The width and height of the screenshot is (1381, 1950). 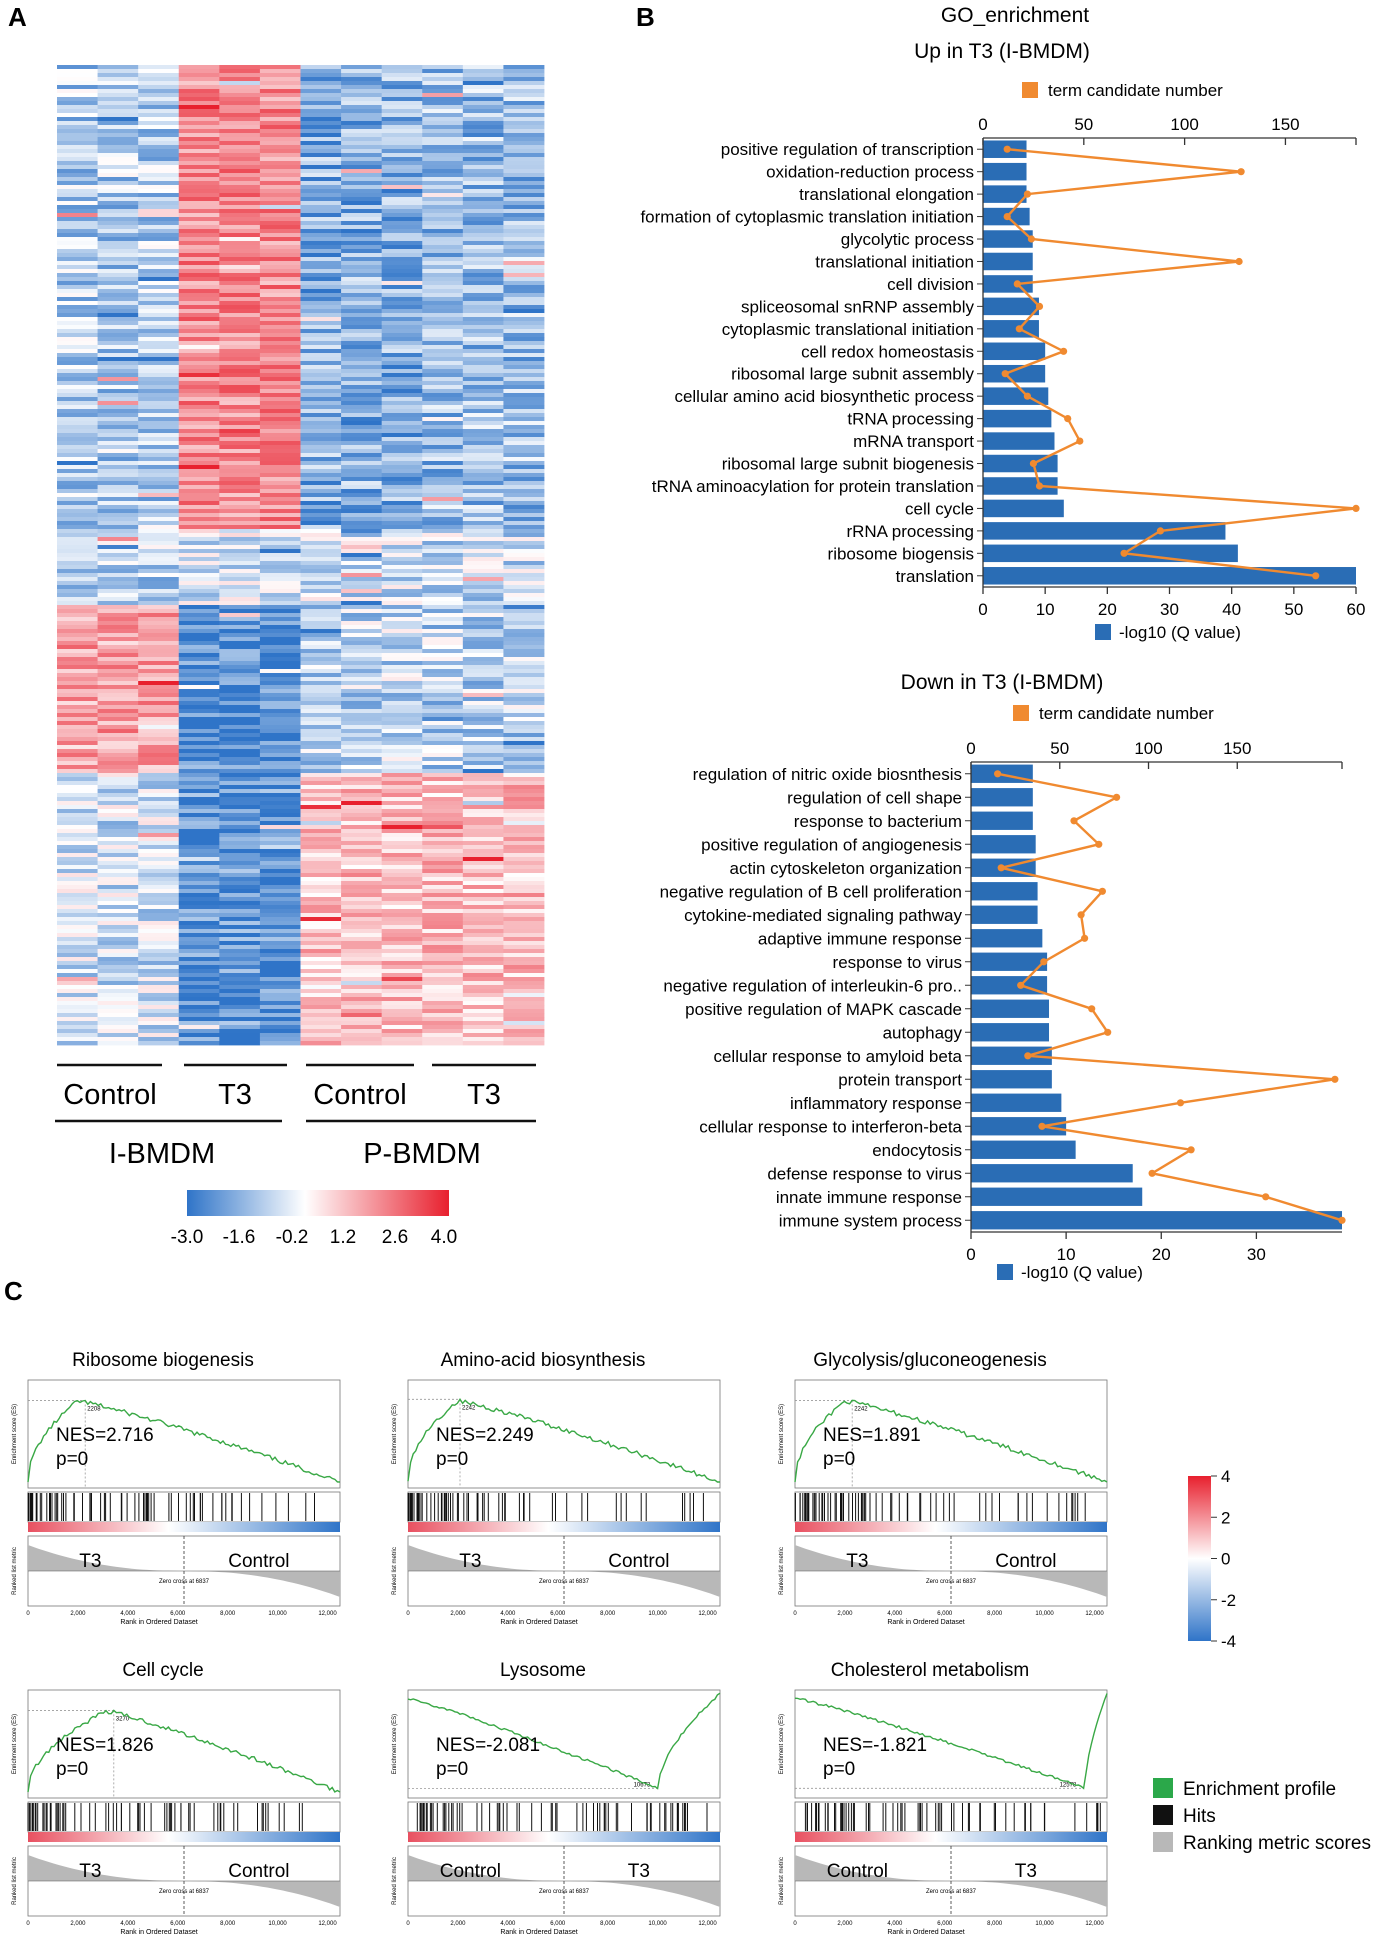 I want to click on go-category-label: endocytosis, so click(x=917, y=1150).